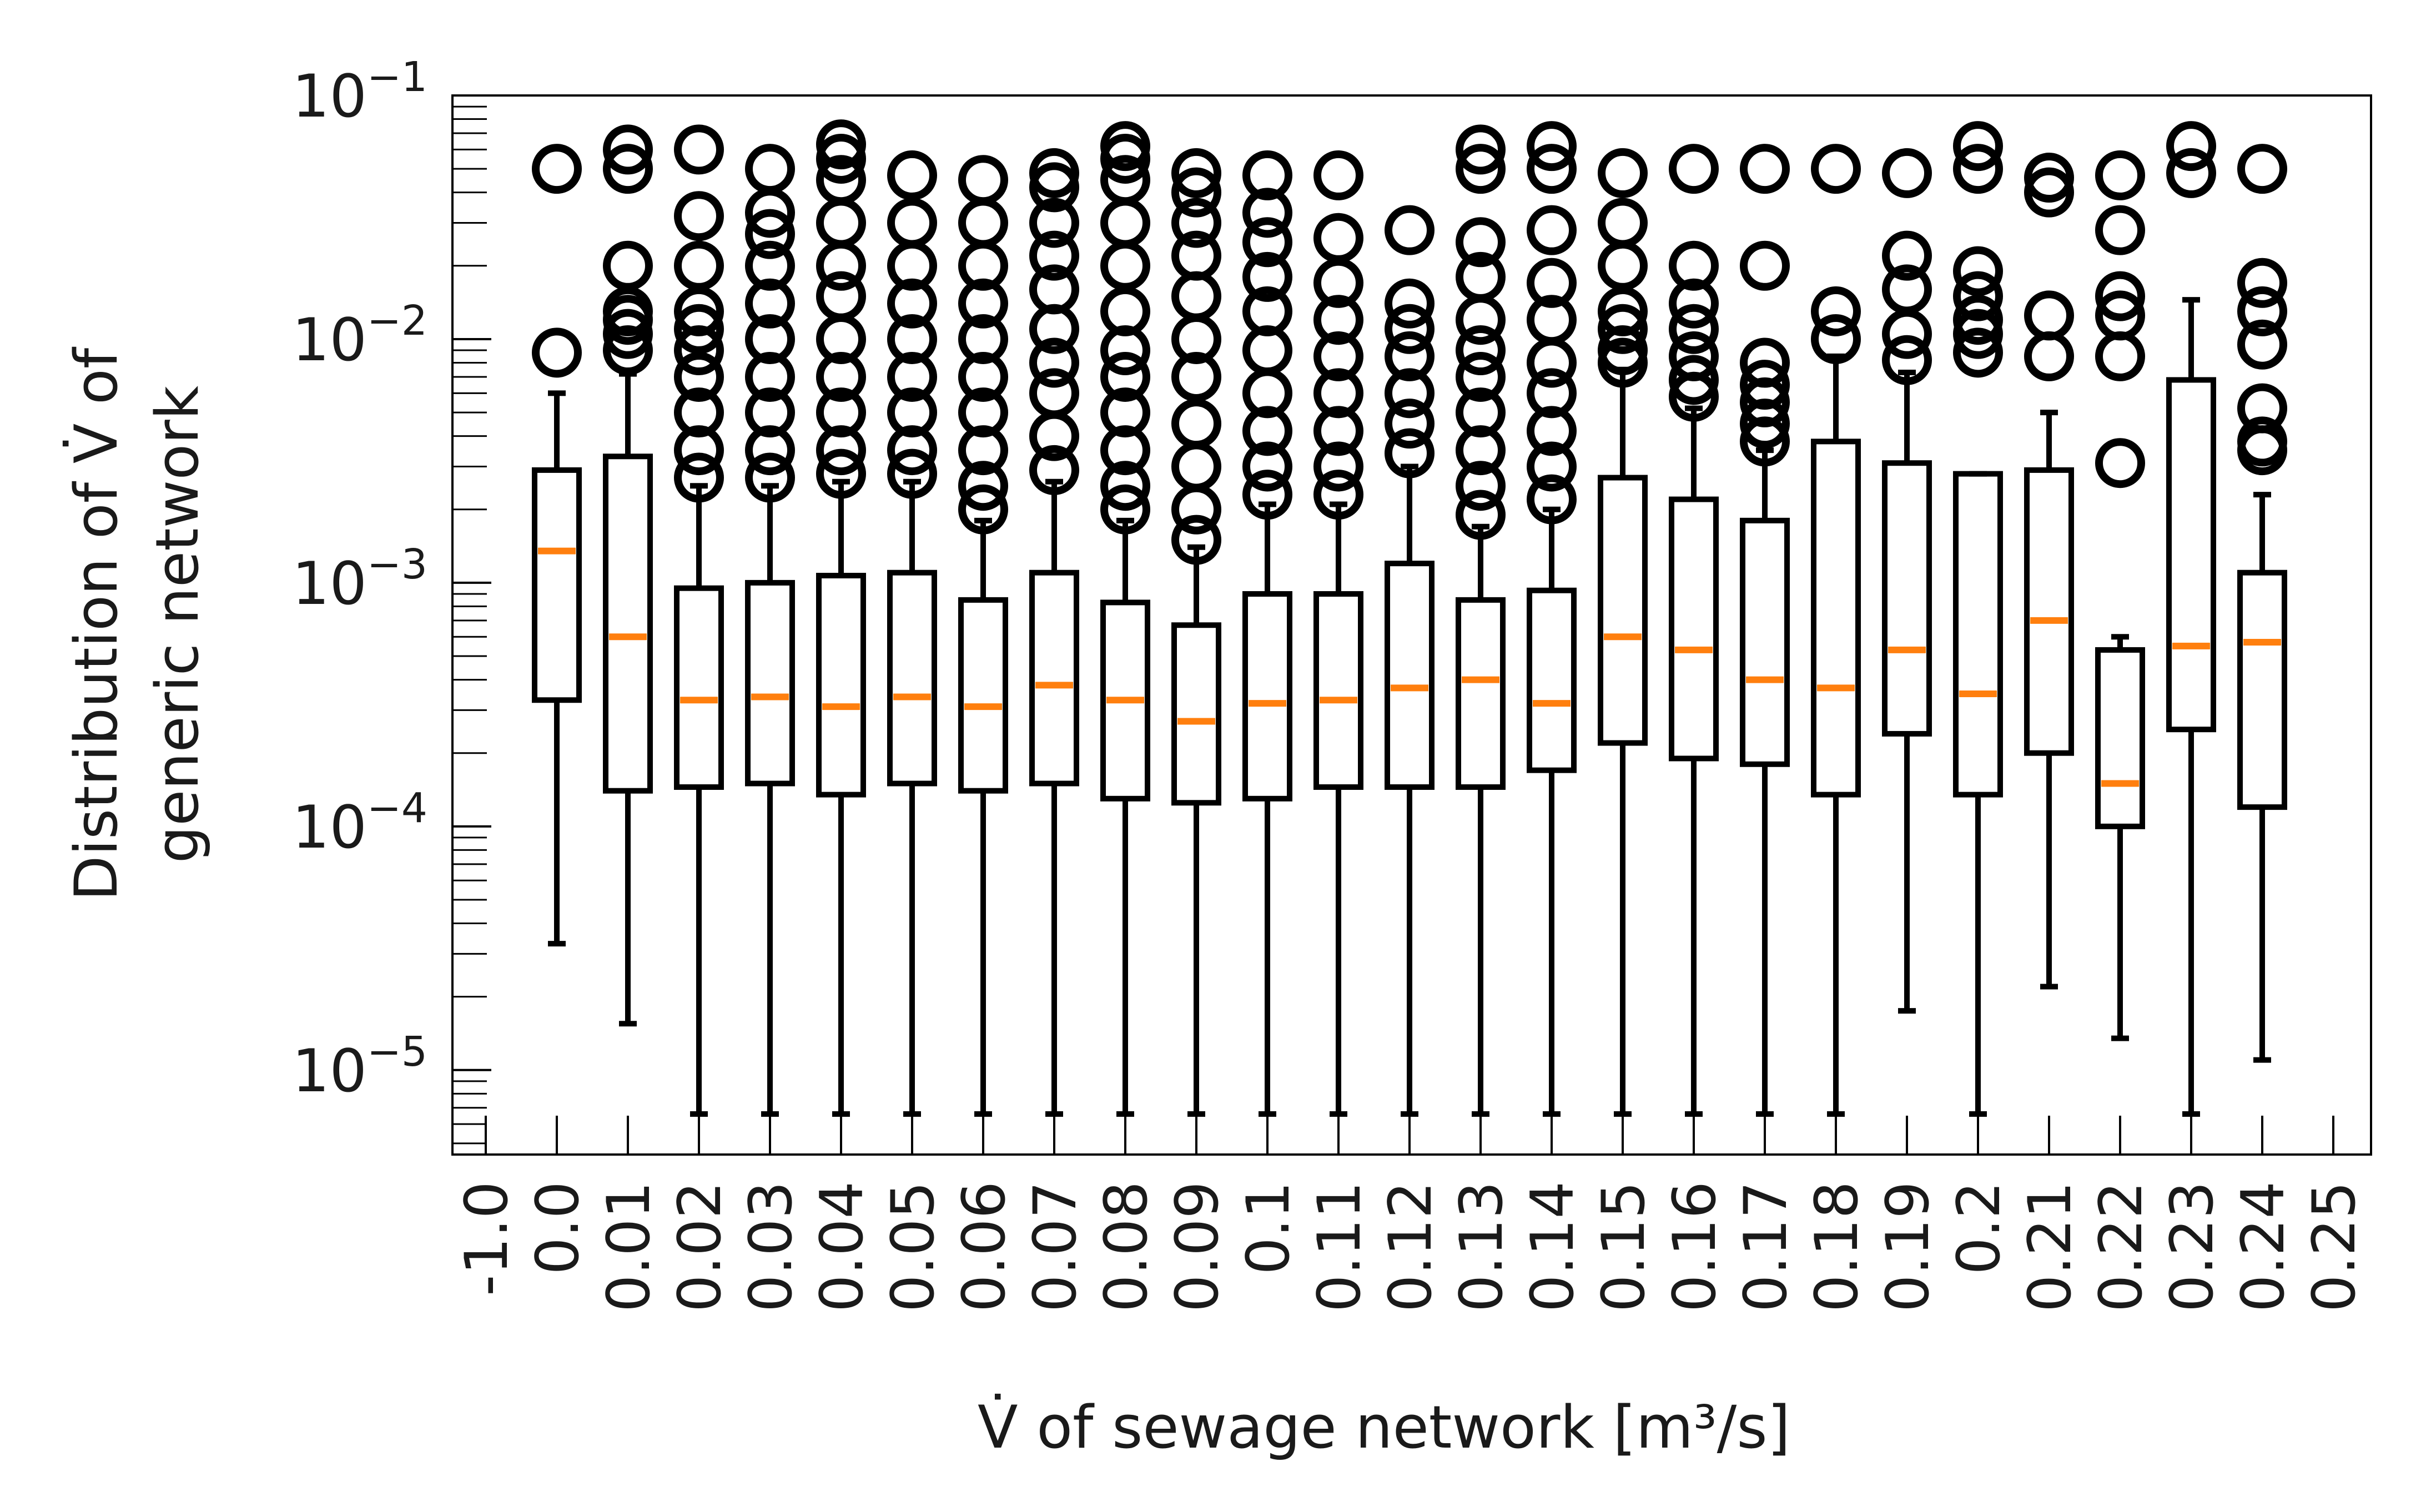 The height and width of the screenshot is (1512, 2426). What do you see at coordinates (2050, 1246) in the screenshot?
I see `x-tick-label: 0.21` at bounding box center [2050, 1246].